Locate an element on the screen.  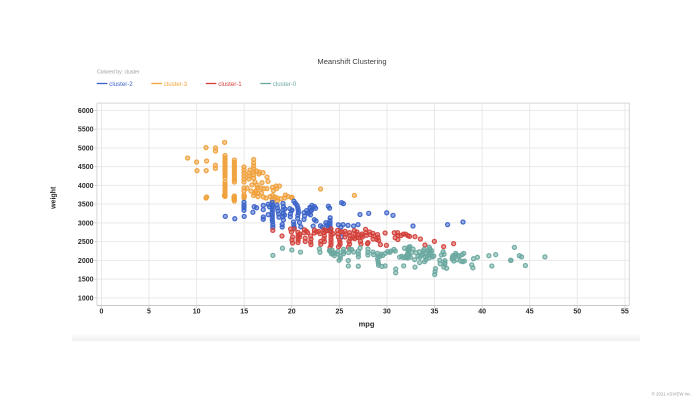
svg-text: cluster-3 is located at coordinates (176, 84).